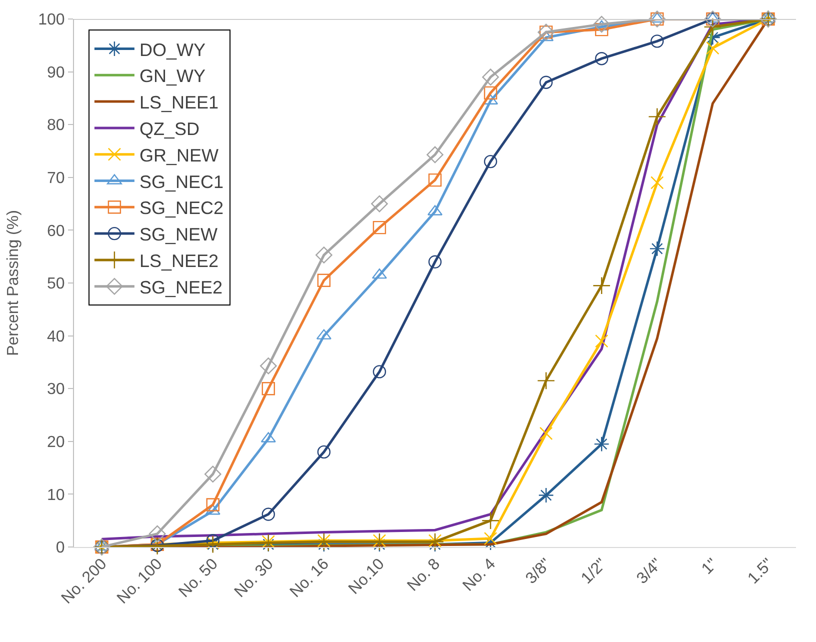 This screenshot has width=816, height=642. I want to click on legend-label: LS_NEE2, so click(179, 260).